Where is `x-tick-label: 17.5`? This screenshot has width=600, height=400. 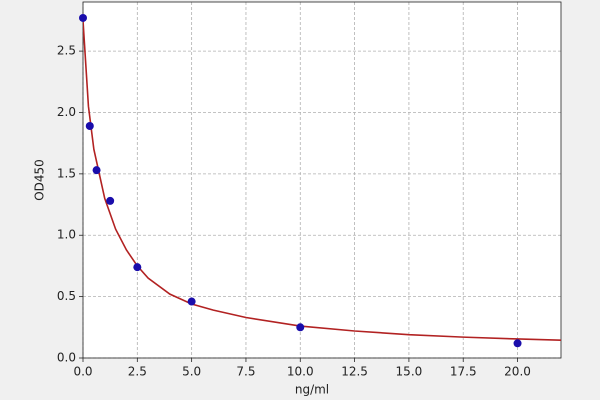
x-tick-label: 17.5 is located at coordinates (463, 372).